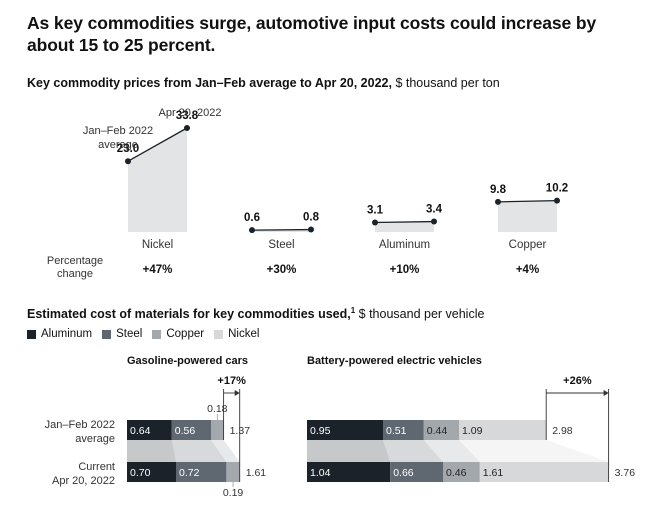  I want to click on price-label-start-copper: 9.8, so click(498, 190).